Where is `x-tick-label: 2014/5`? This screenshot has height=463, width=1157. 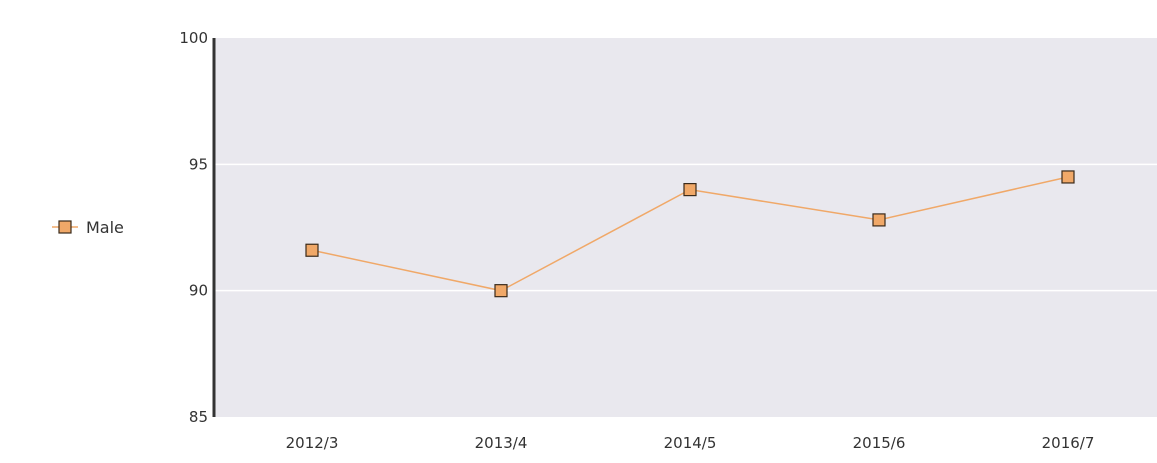
x-tick-label: 2014/5 is located at coordinates (690, 443).